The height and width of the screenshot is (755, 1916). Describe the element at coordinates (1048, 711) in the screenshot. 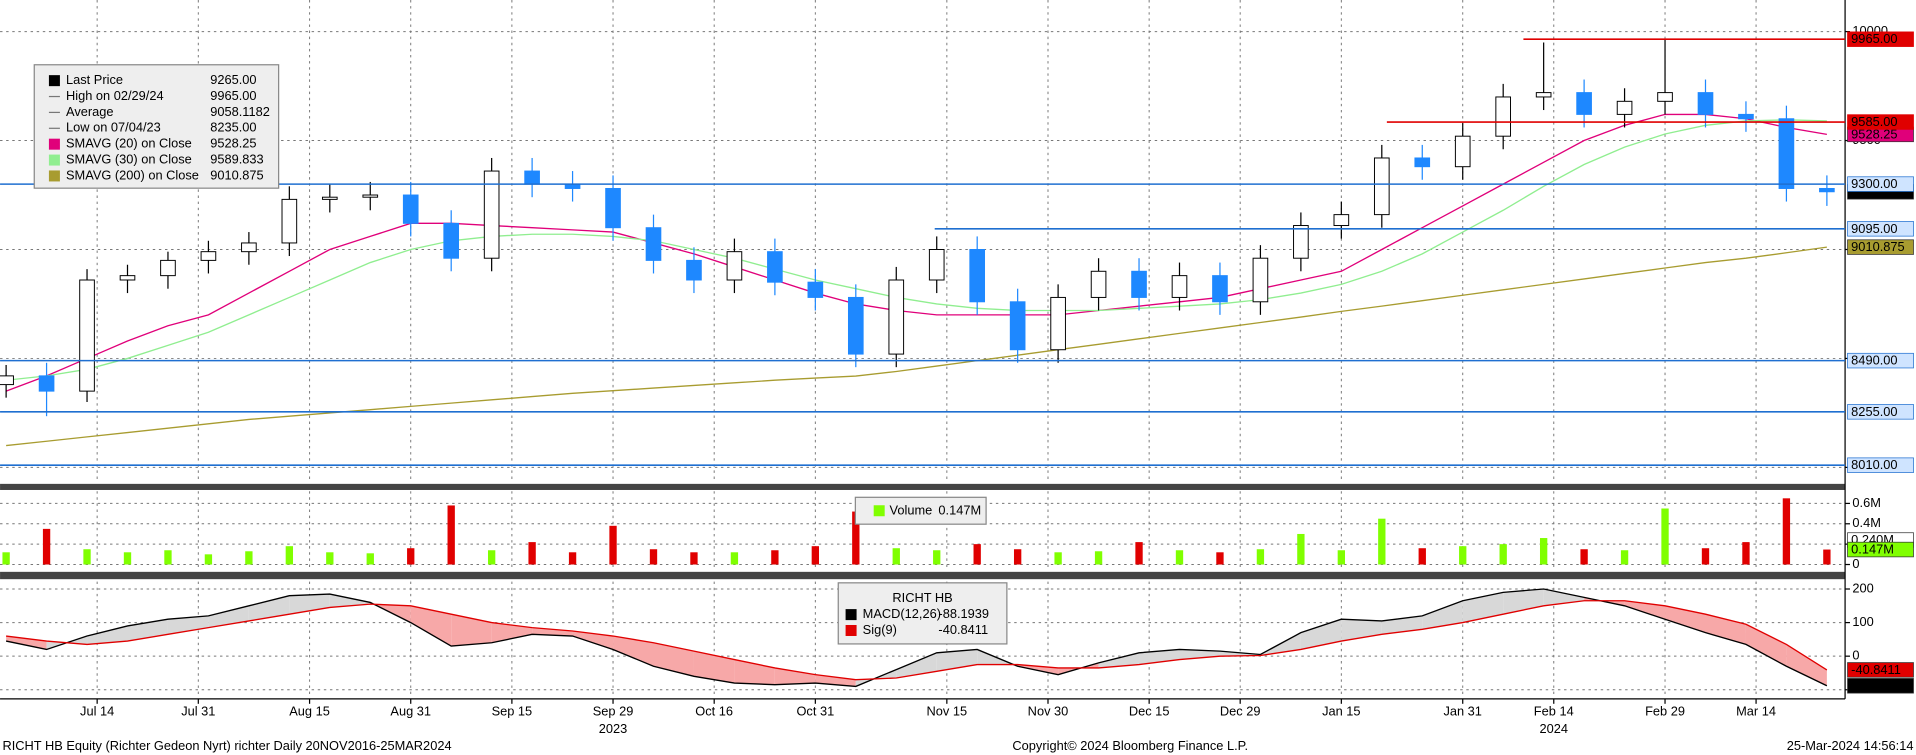

I see `x-tick-label: Nov 30` at that location.